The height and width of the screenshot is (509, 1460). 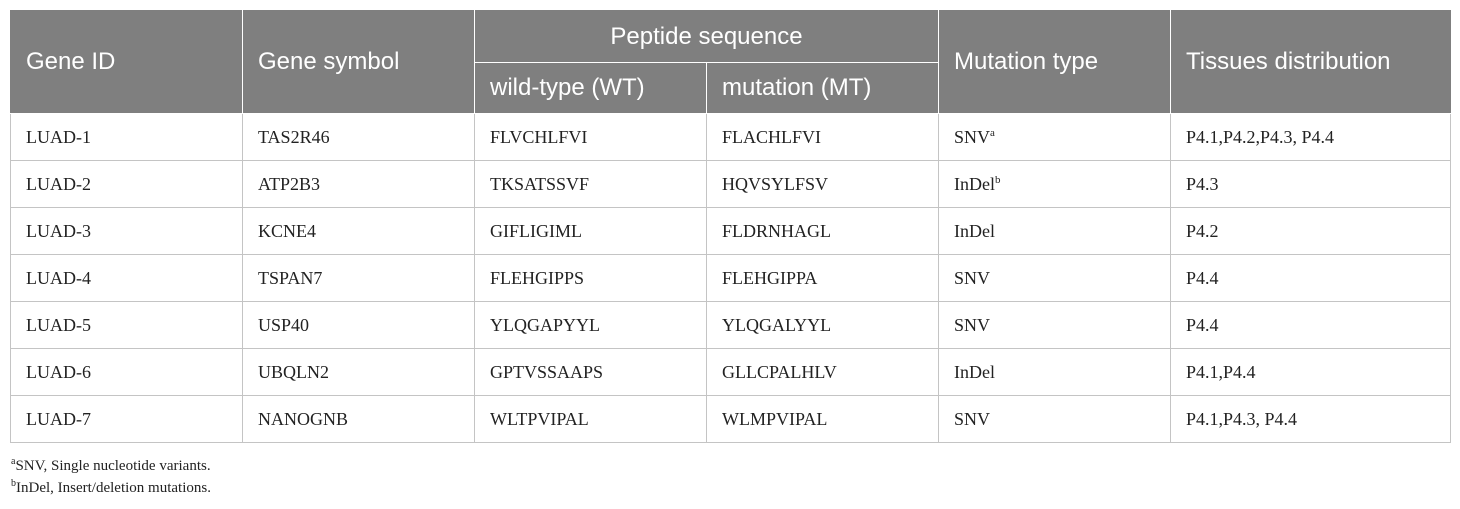 What do you see at coordinates (1054, 137) in the screenshot?
I see `cell-mutation-type: SNVa` at bounding box center [1054, 137].